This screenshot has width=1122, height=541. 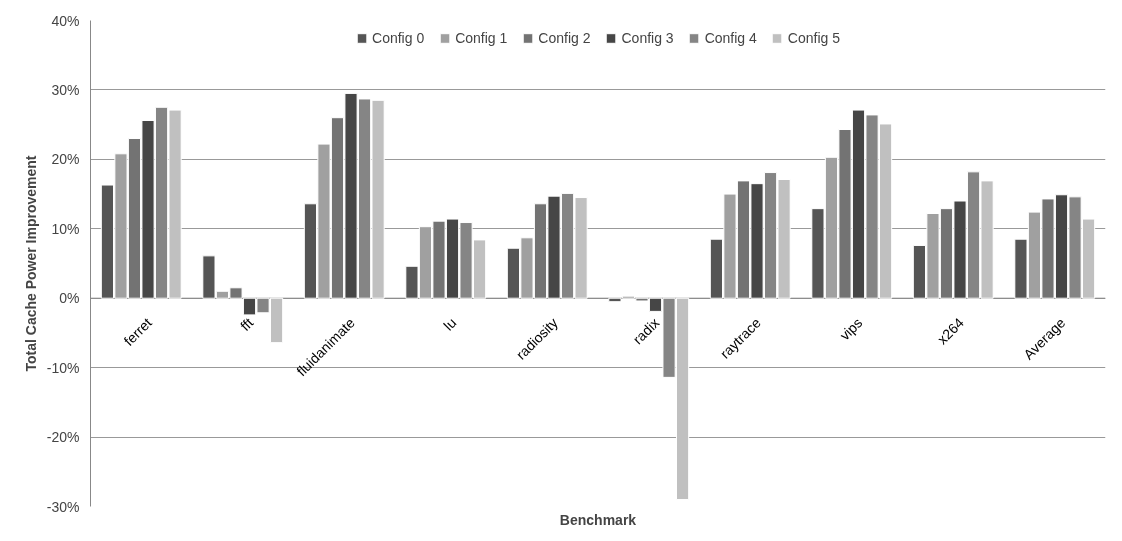 What do you see at coordinates (247, 324) in the screenshot?
I see `x-tick-label: fft` at bounding box center [247, 324].